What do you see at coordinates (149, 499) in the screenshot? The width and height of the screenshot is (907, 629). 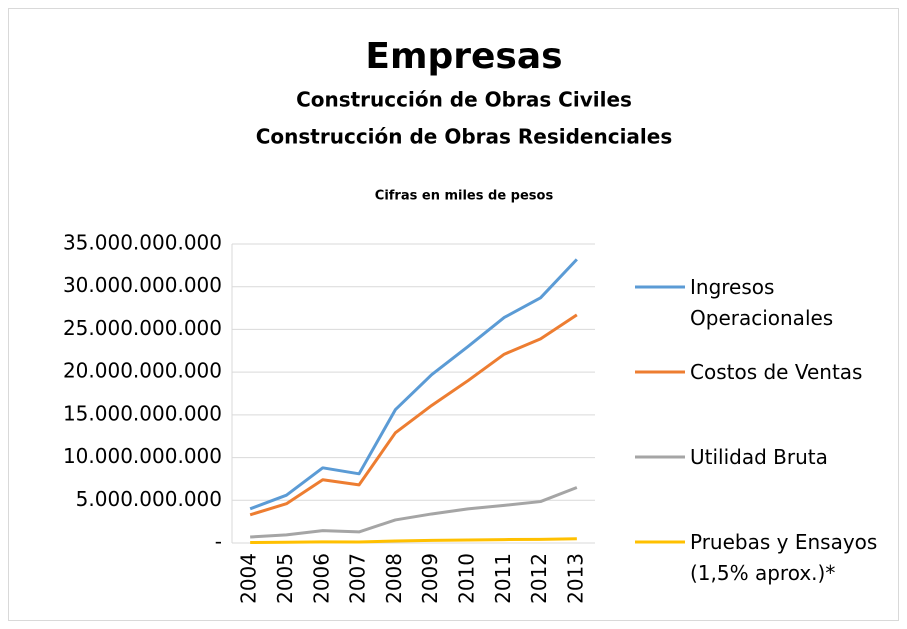 I see `y-tick-label: 5.000.000.000` at bounding box center [149, 499].